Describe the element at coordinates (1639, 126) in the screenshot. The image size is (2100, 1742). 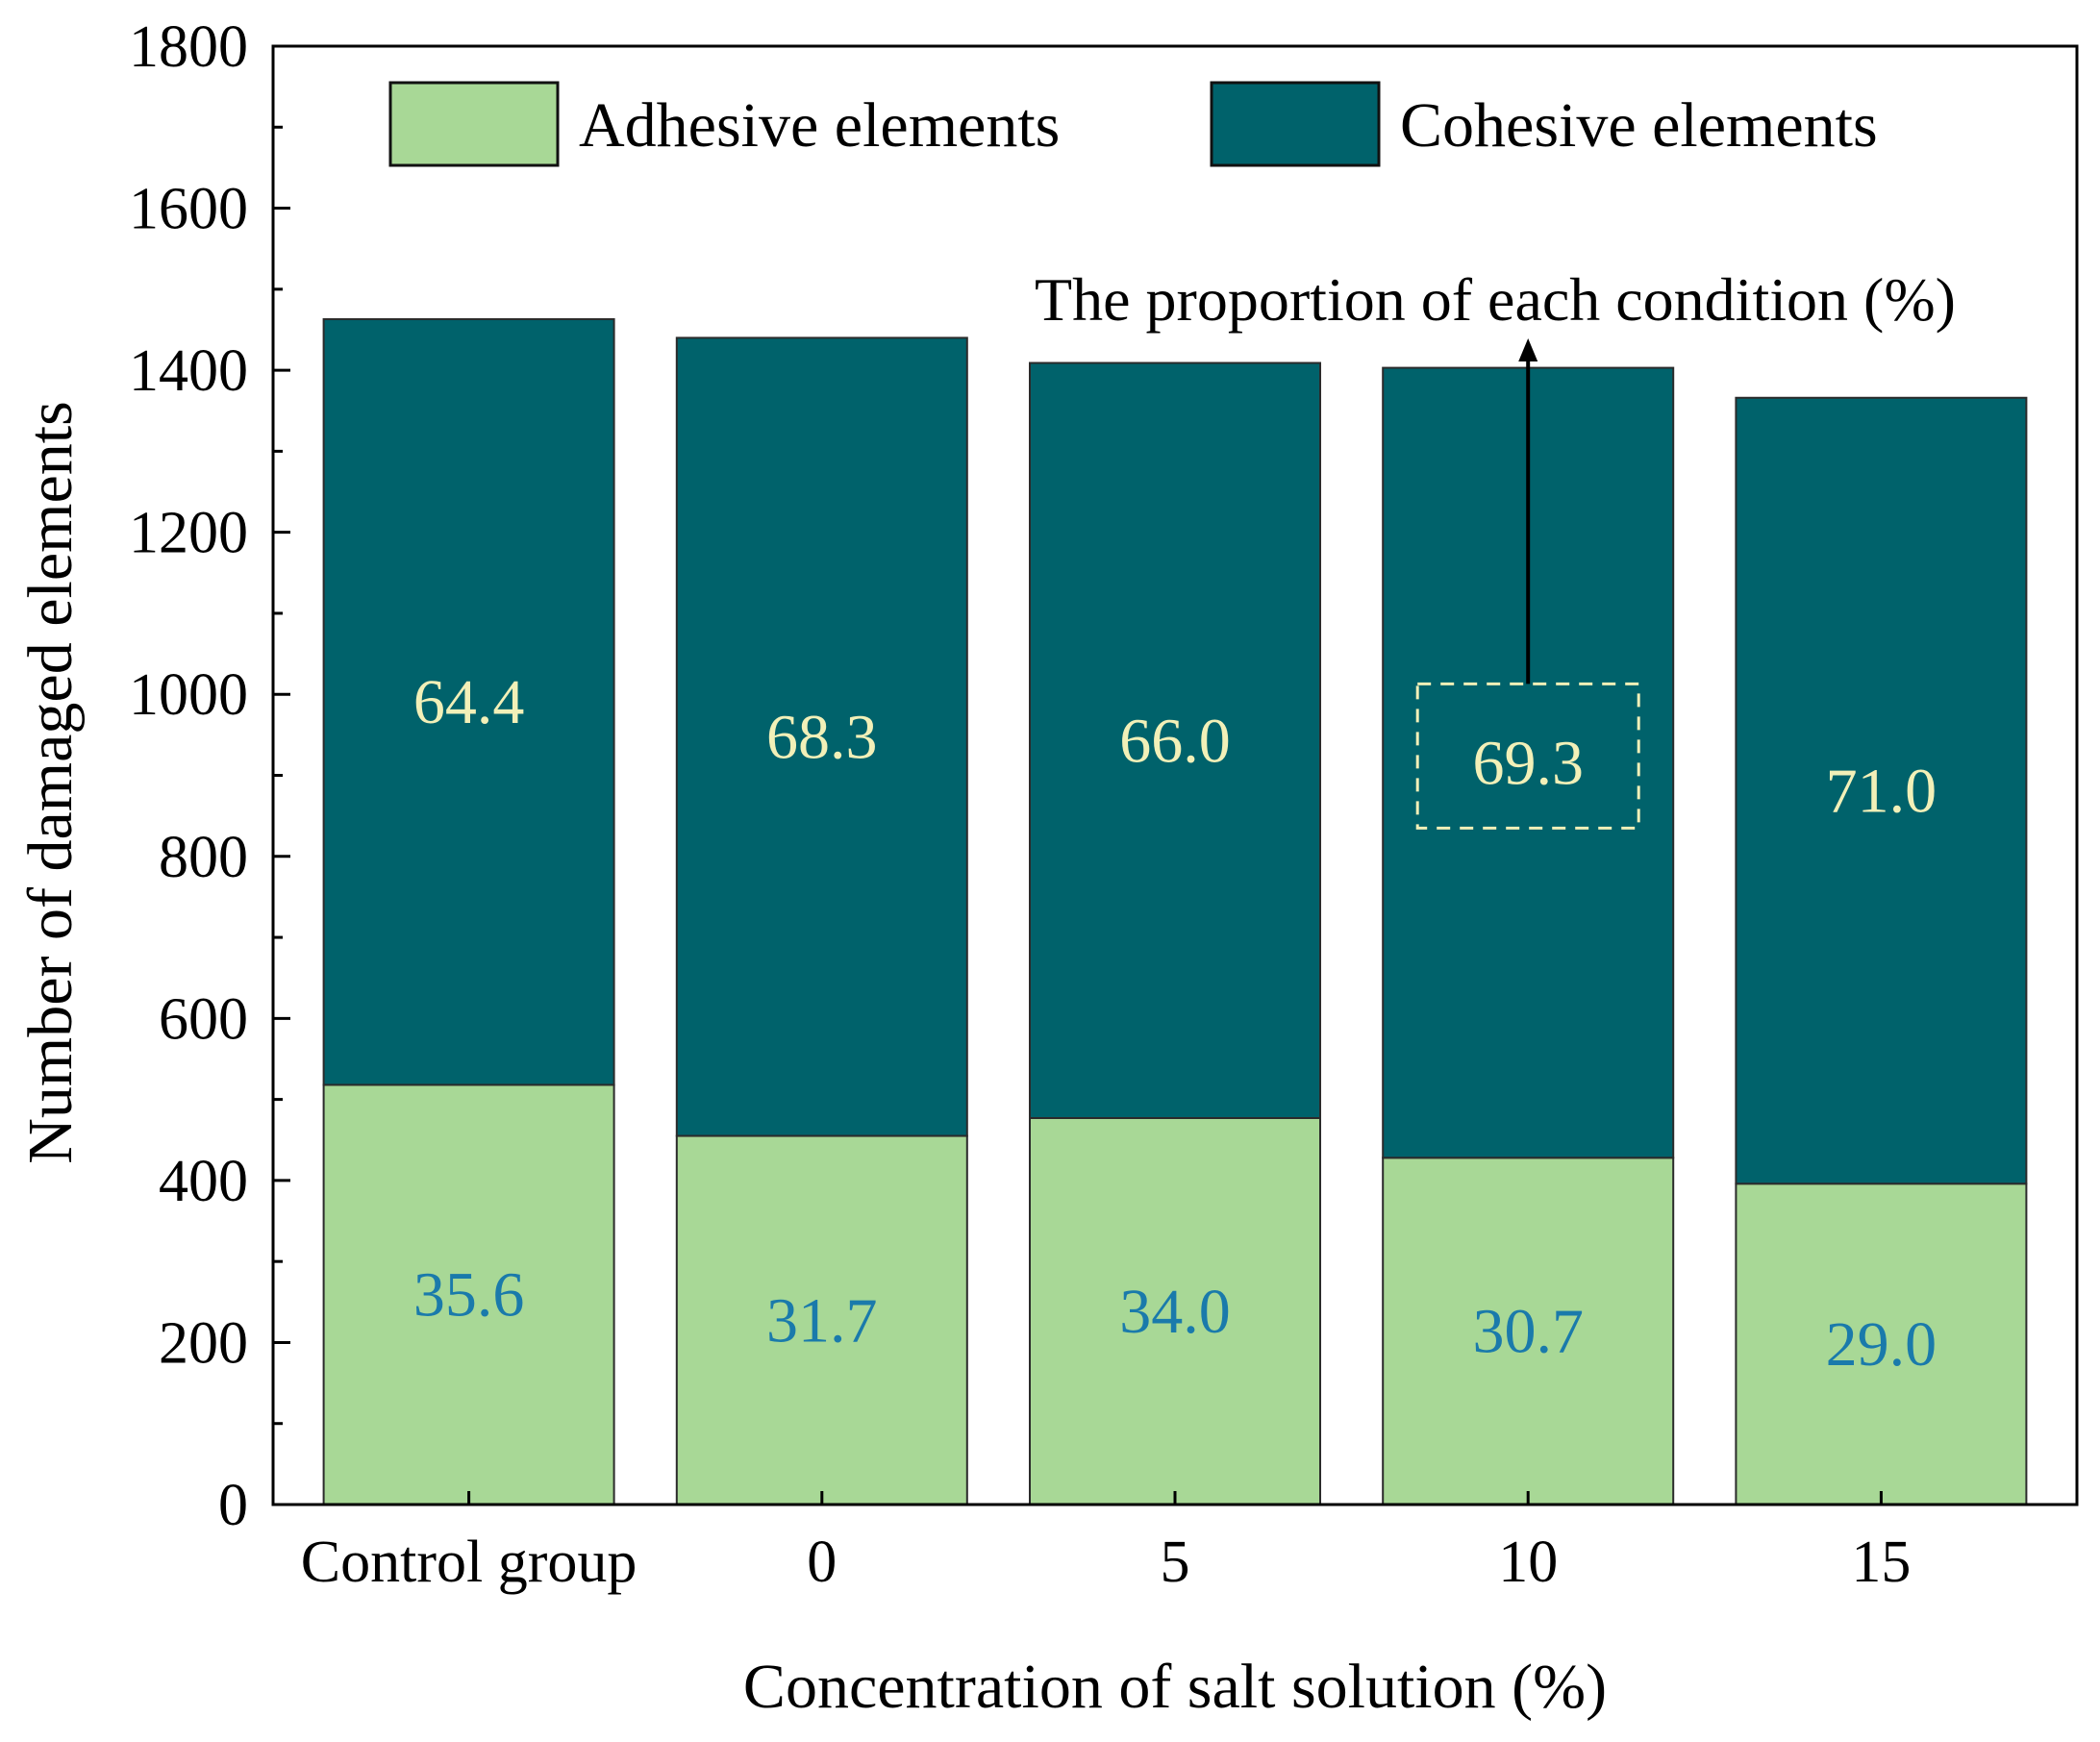
I see `legend-cohesive-label: Cohesive elements` at that location.